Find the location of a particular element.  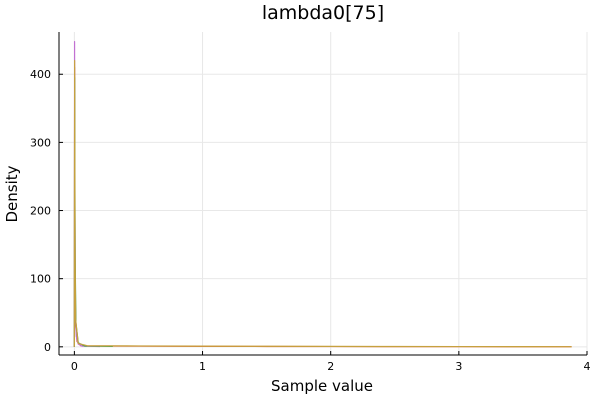

x-axis-label: Sample value is located at coordinates (322, 386).